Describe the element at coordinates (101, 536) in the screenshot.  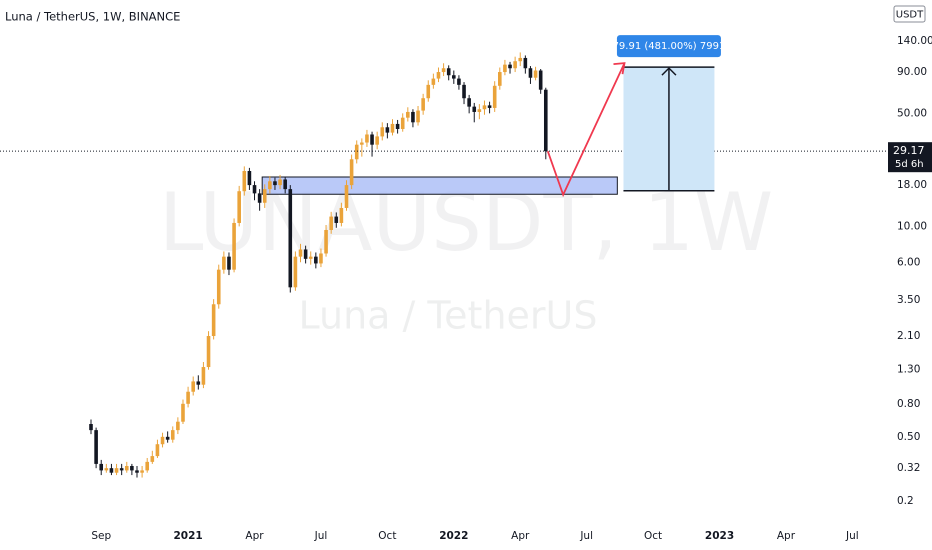
I see `x-tick-label: Sep` at that location.